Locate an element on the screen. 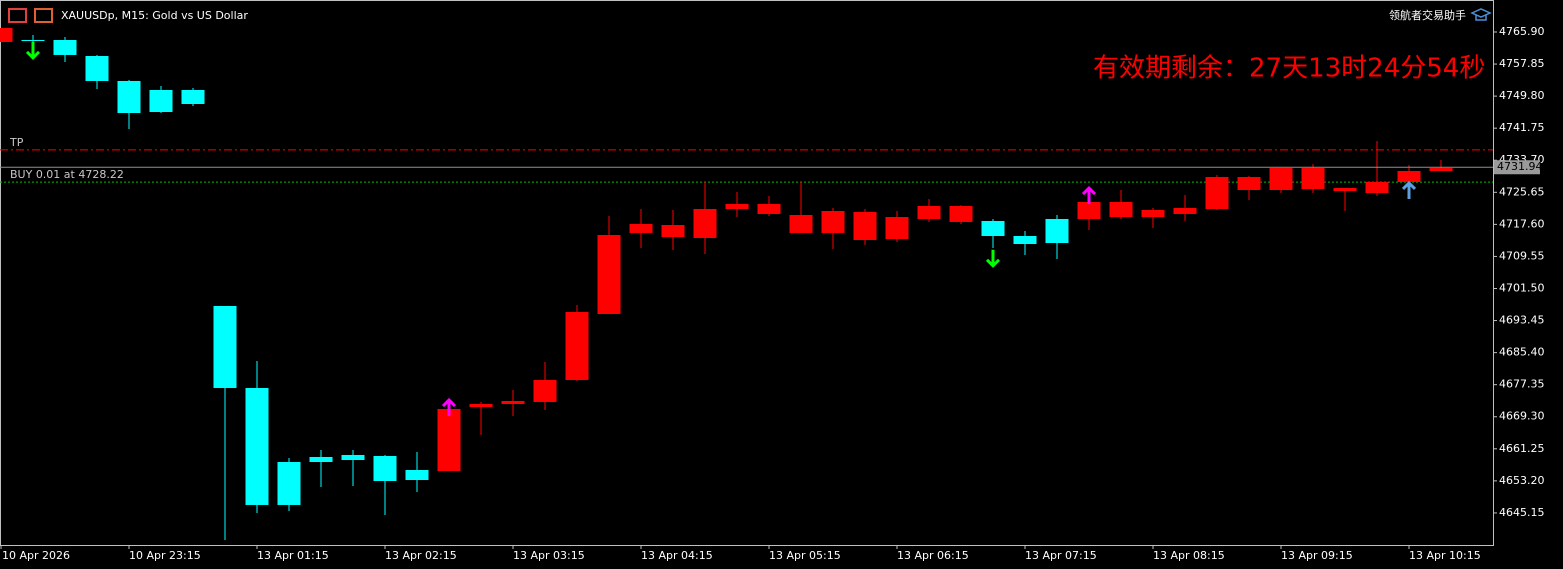 The height and width of the screenshot is (569, 1563). notice: 有效期剩余：27天13时24分54秒 is located at coordinates (1289, 69).